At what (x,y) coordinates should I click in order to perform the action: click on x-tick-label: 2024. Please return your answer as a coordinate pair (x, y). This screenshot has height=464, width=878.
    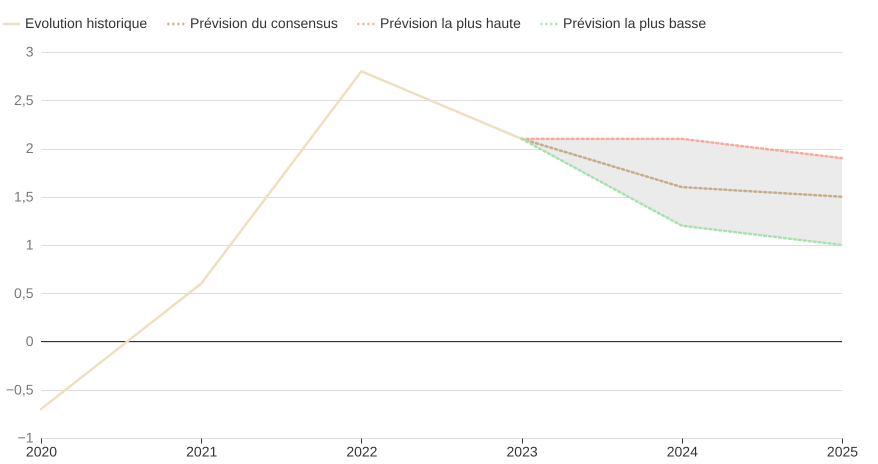
    Looking at the image, I should click on (682, 452).